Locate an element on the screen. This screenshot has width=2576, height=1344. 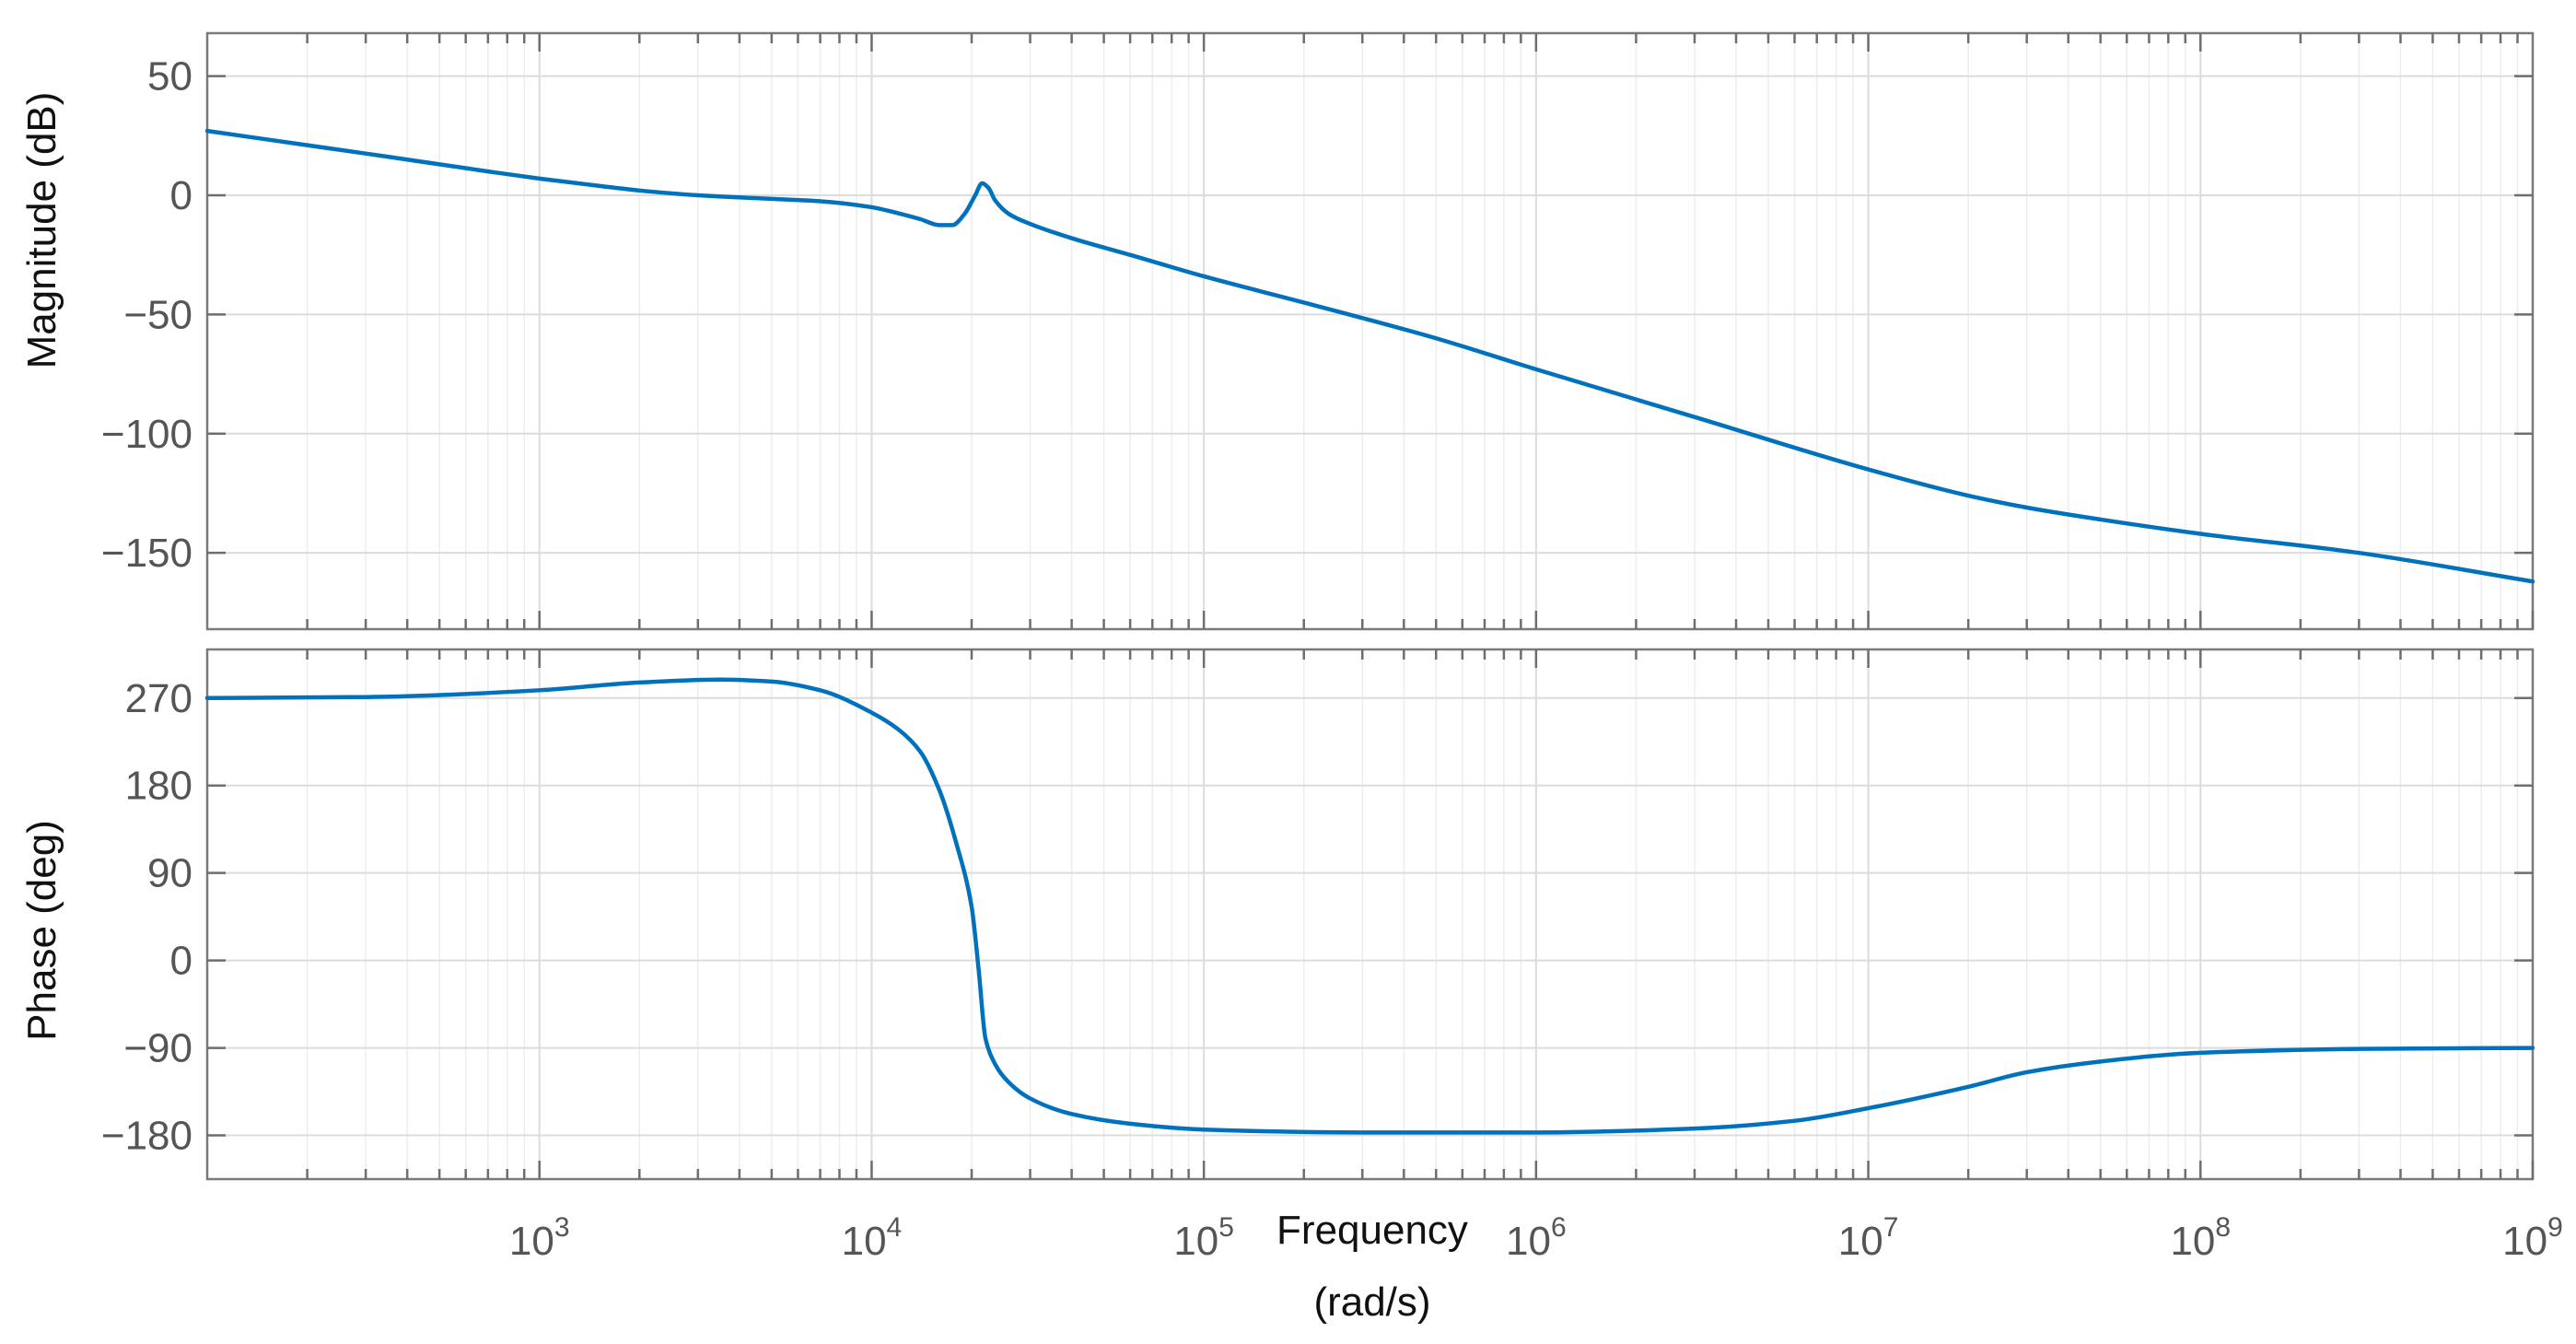
y-tick-label: 180 is located at coordinates (158, 787).